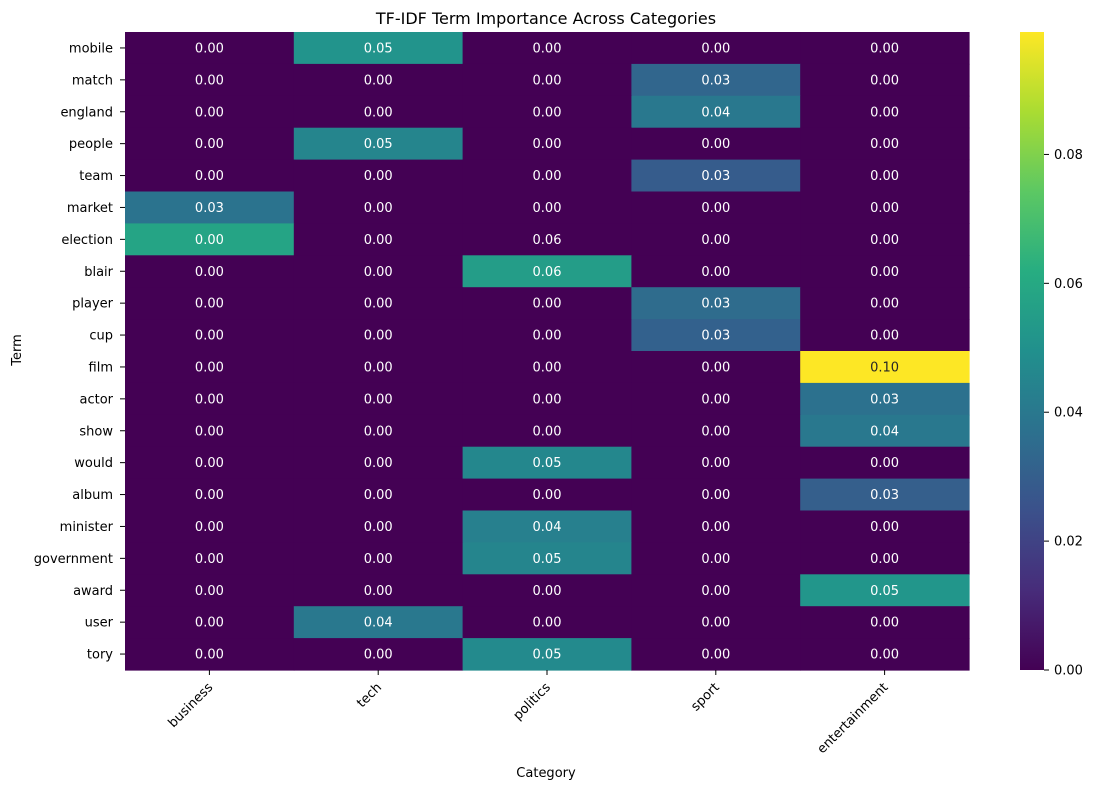 The height and width of the screenshot is (790, 1103). I want to click on cell-value-government-entertainment: 0.00, so click(884, 559).